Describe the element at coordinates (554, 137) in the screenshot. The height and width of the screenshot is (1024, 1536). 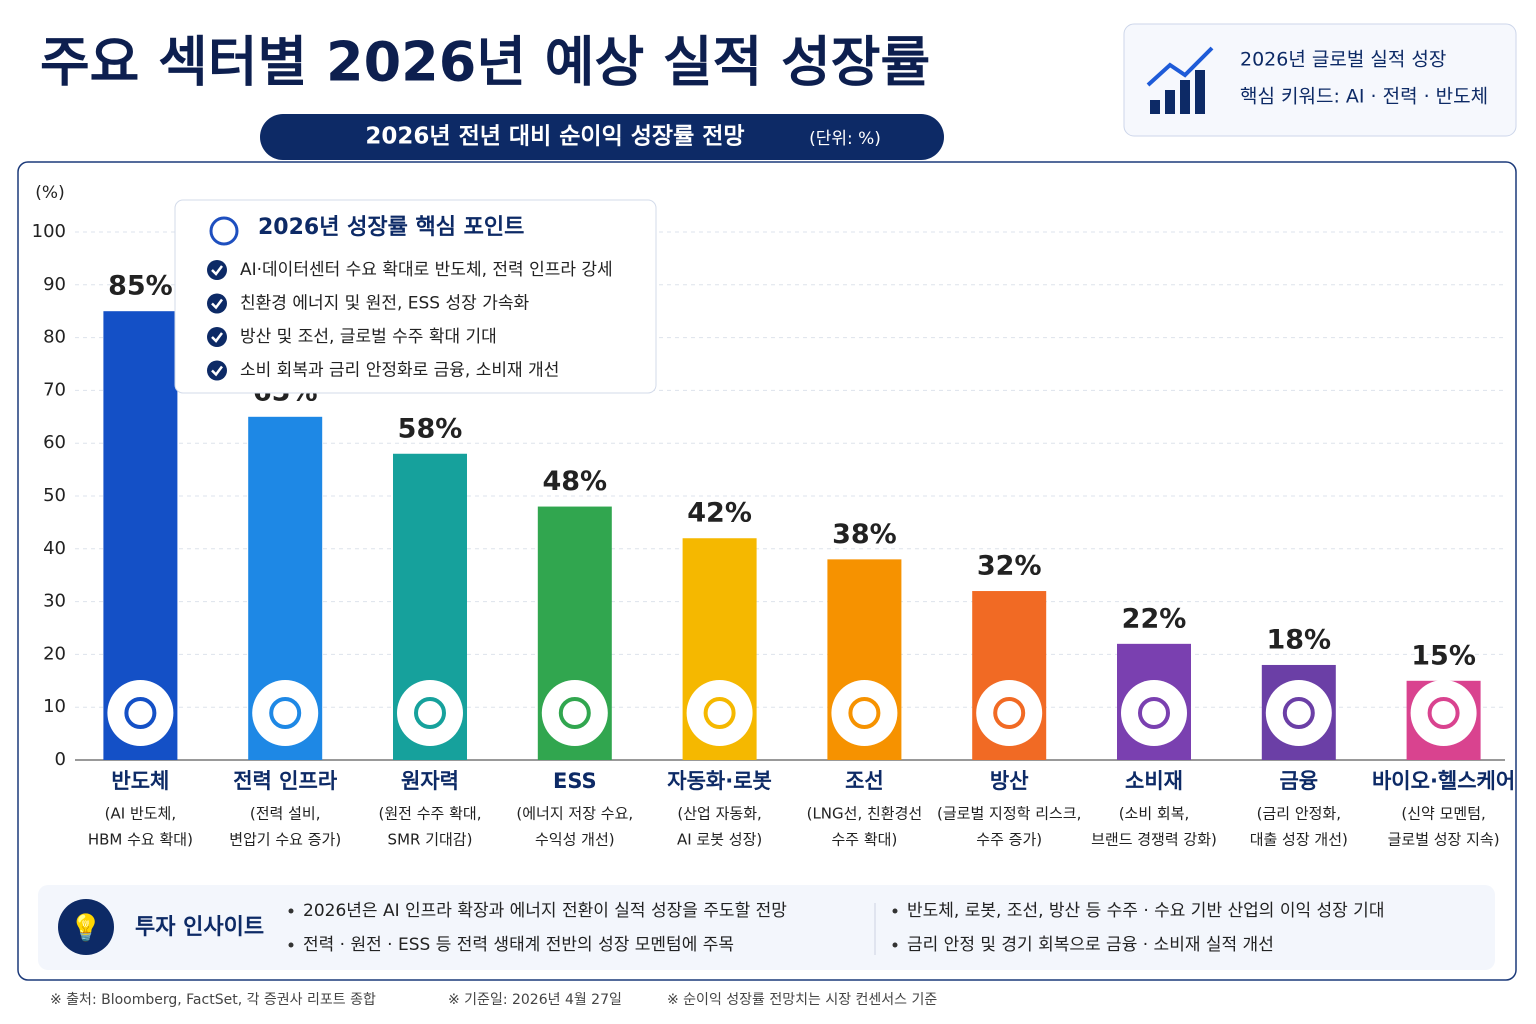
I see `subtitle: 2026년 전년 대비 순이익 성장률 전망` at that location.